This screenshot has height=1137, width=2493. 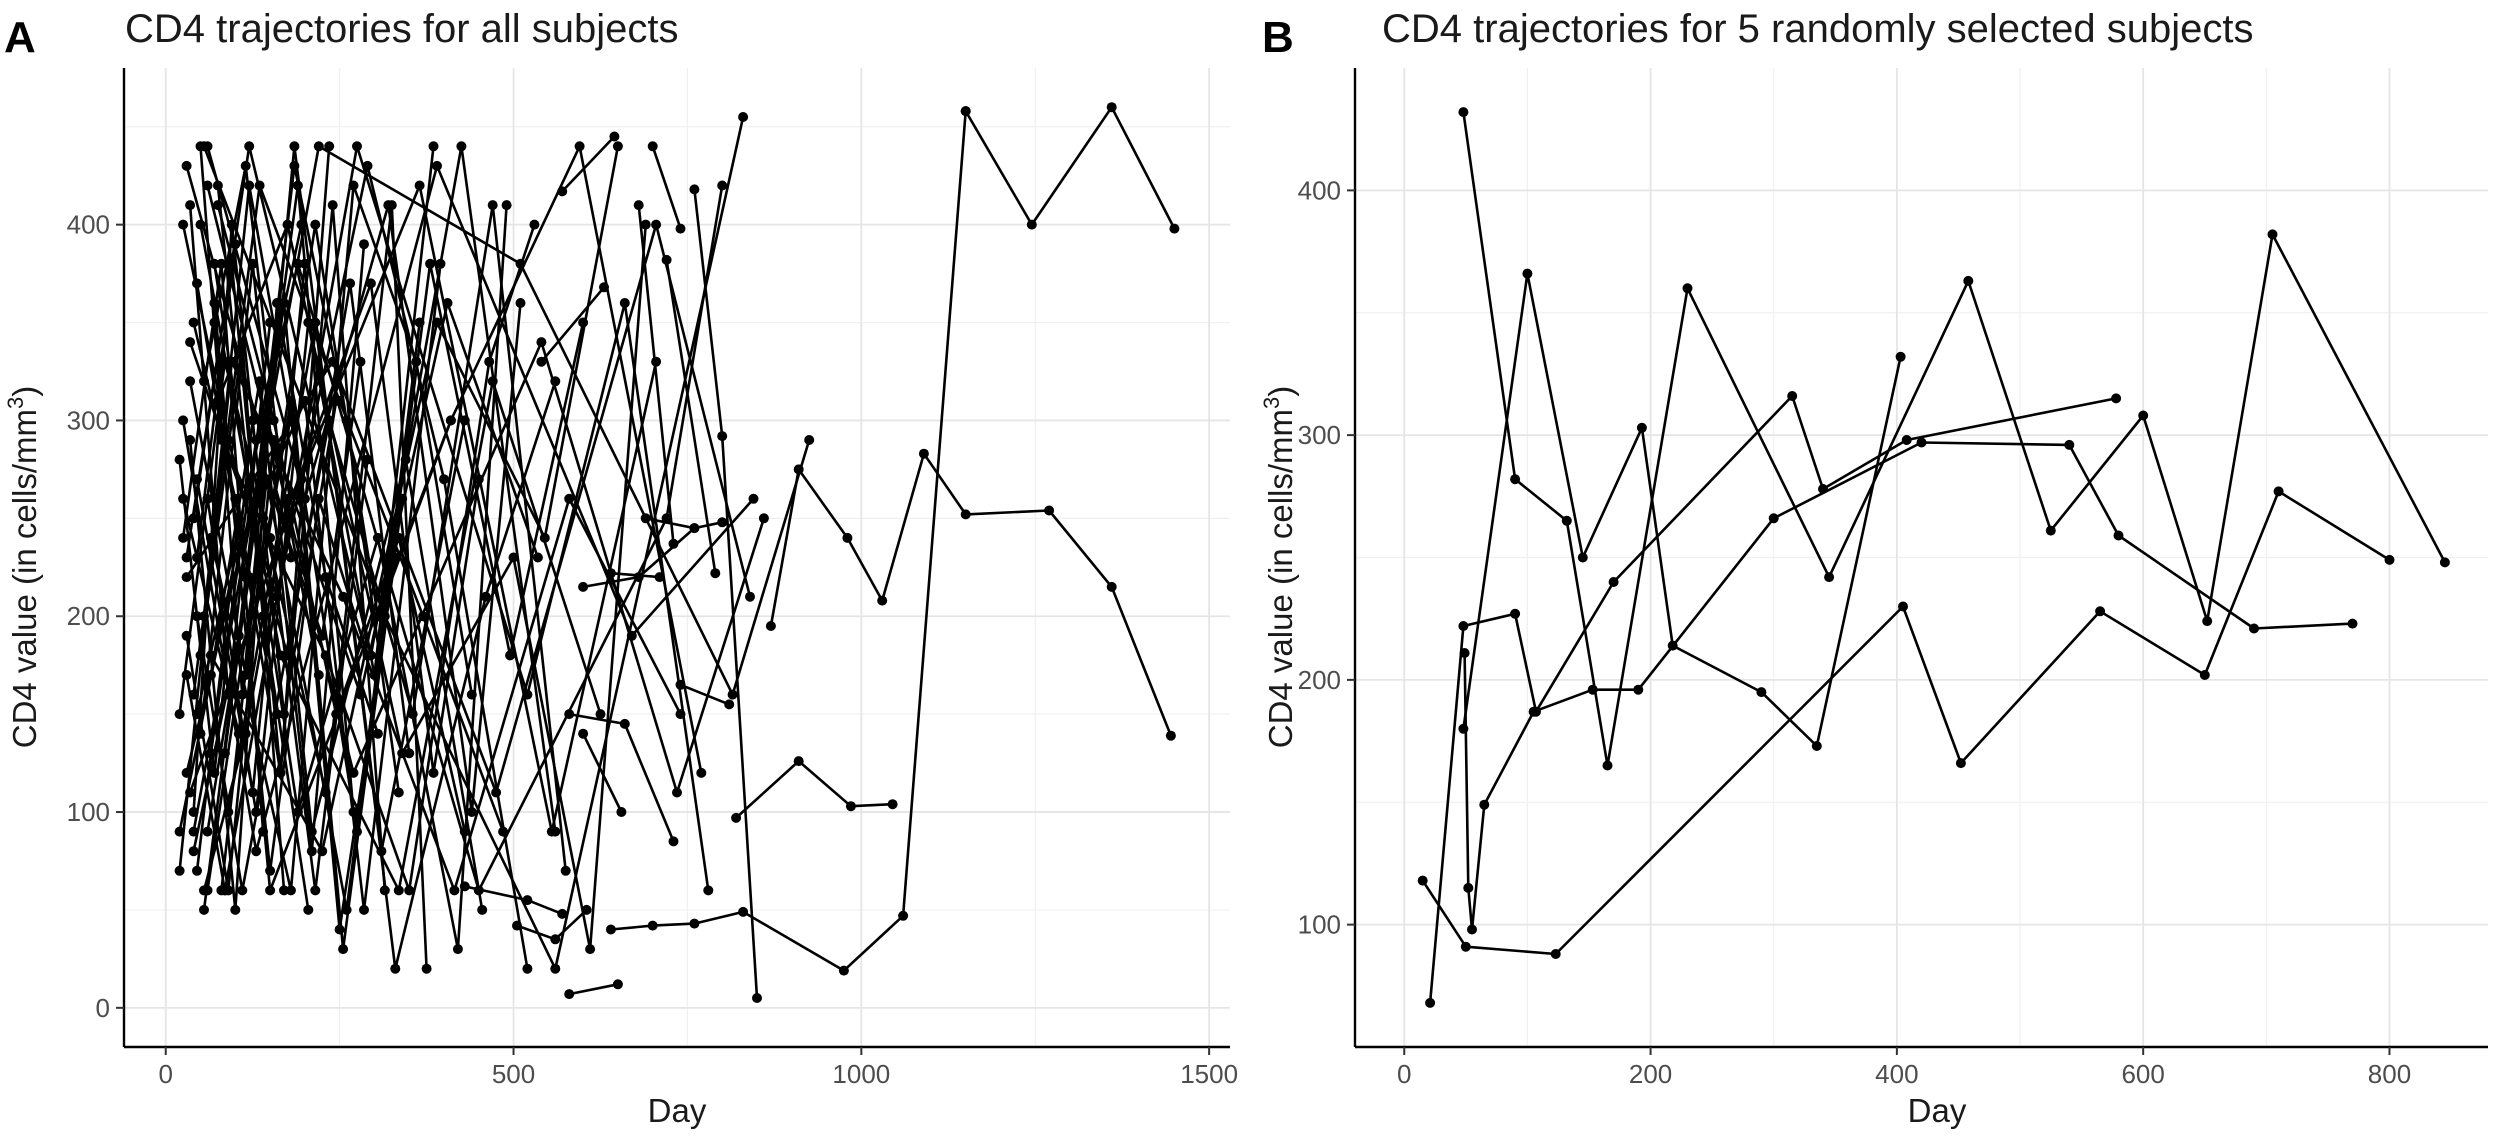 What do you see at coordinates (1279, 567) in the screenshot?
I see `panel-b-y-axis-title: CD4 value (in cells/mm3)` at bounding box center [1279, 567].